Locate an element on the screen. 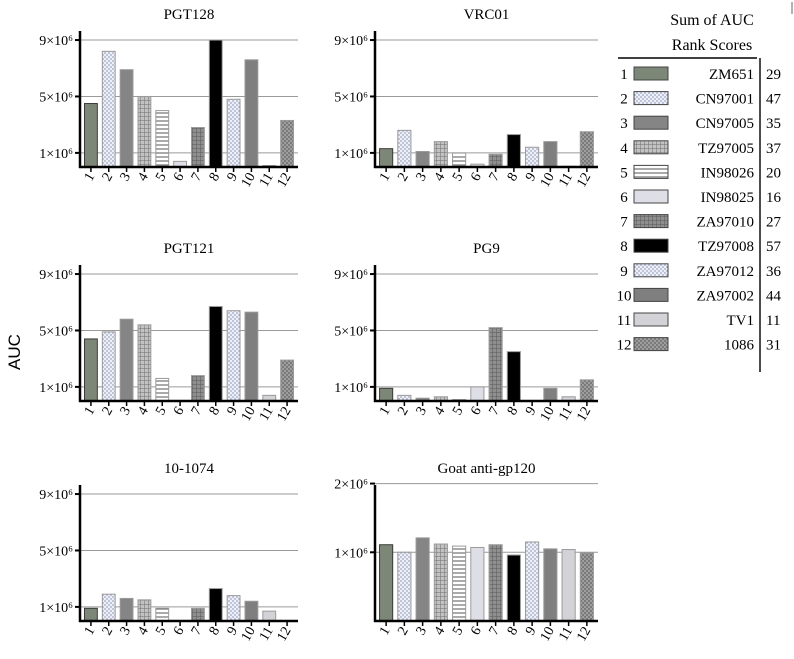 The width and height of the screenshot is (794, 659). legend-title-line2: Rank Scores is located at coordinates (712, 45).